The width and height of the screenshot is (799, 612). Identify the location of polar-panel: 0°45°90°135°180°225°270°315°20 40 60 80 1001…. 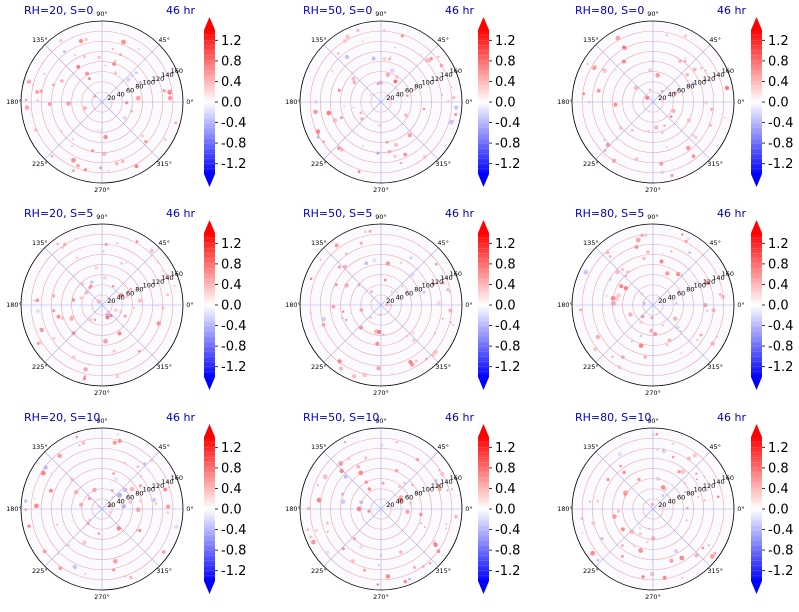
(100, 99).